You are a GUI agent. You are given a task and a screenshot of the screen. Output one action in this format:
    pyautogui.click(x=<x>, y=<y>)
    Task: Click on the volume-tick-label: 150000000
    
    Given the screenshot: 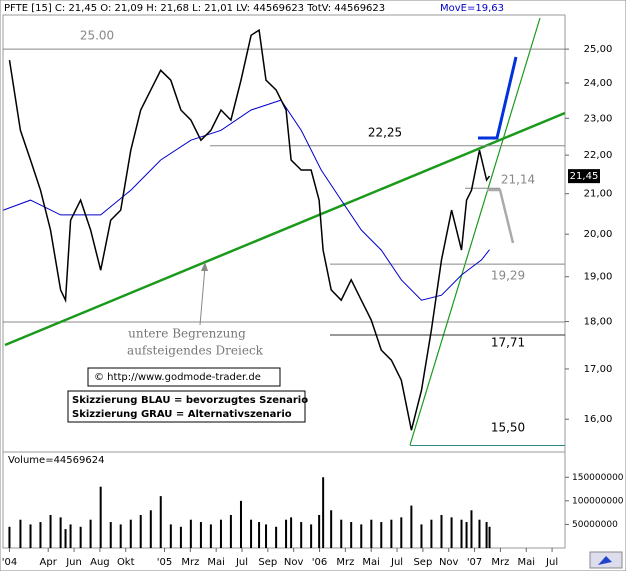 What is the action you would take?
    pyautogui.click(x=598, y=478)
    